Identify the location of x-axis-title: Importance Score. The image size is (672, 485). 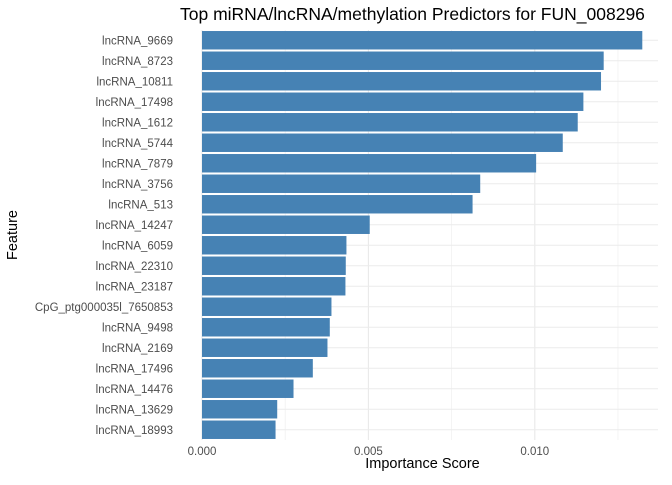
(422, 464).